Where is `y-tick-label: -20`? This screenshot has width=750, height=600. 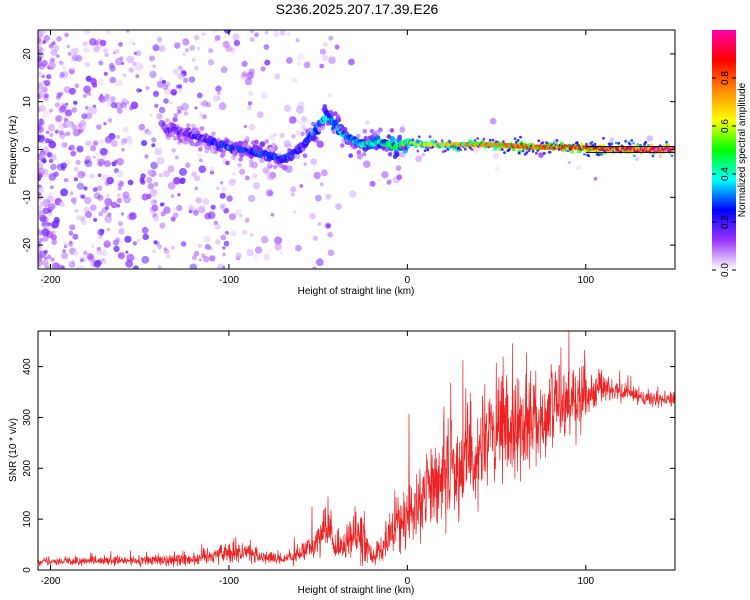
y-tick-label: -20 is located at coordinates (27, 244).